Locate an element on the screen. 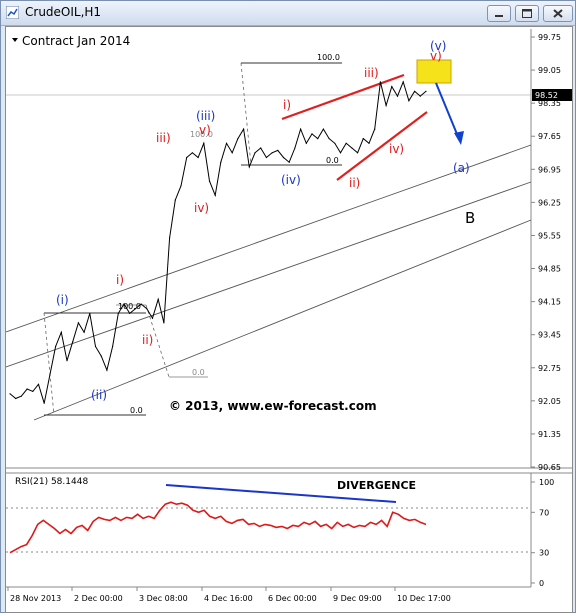 The image size is (576, 616). rsi-tick-label: 70 is located at coordinates (544, 512).